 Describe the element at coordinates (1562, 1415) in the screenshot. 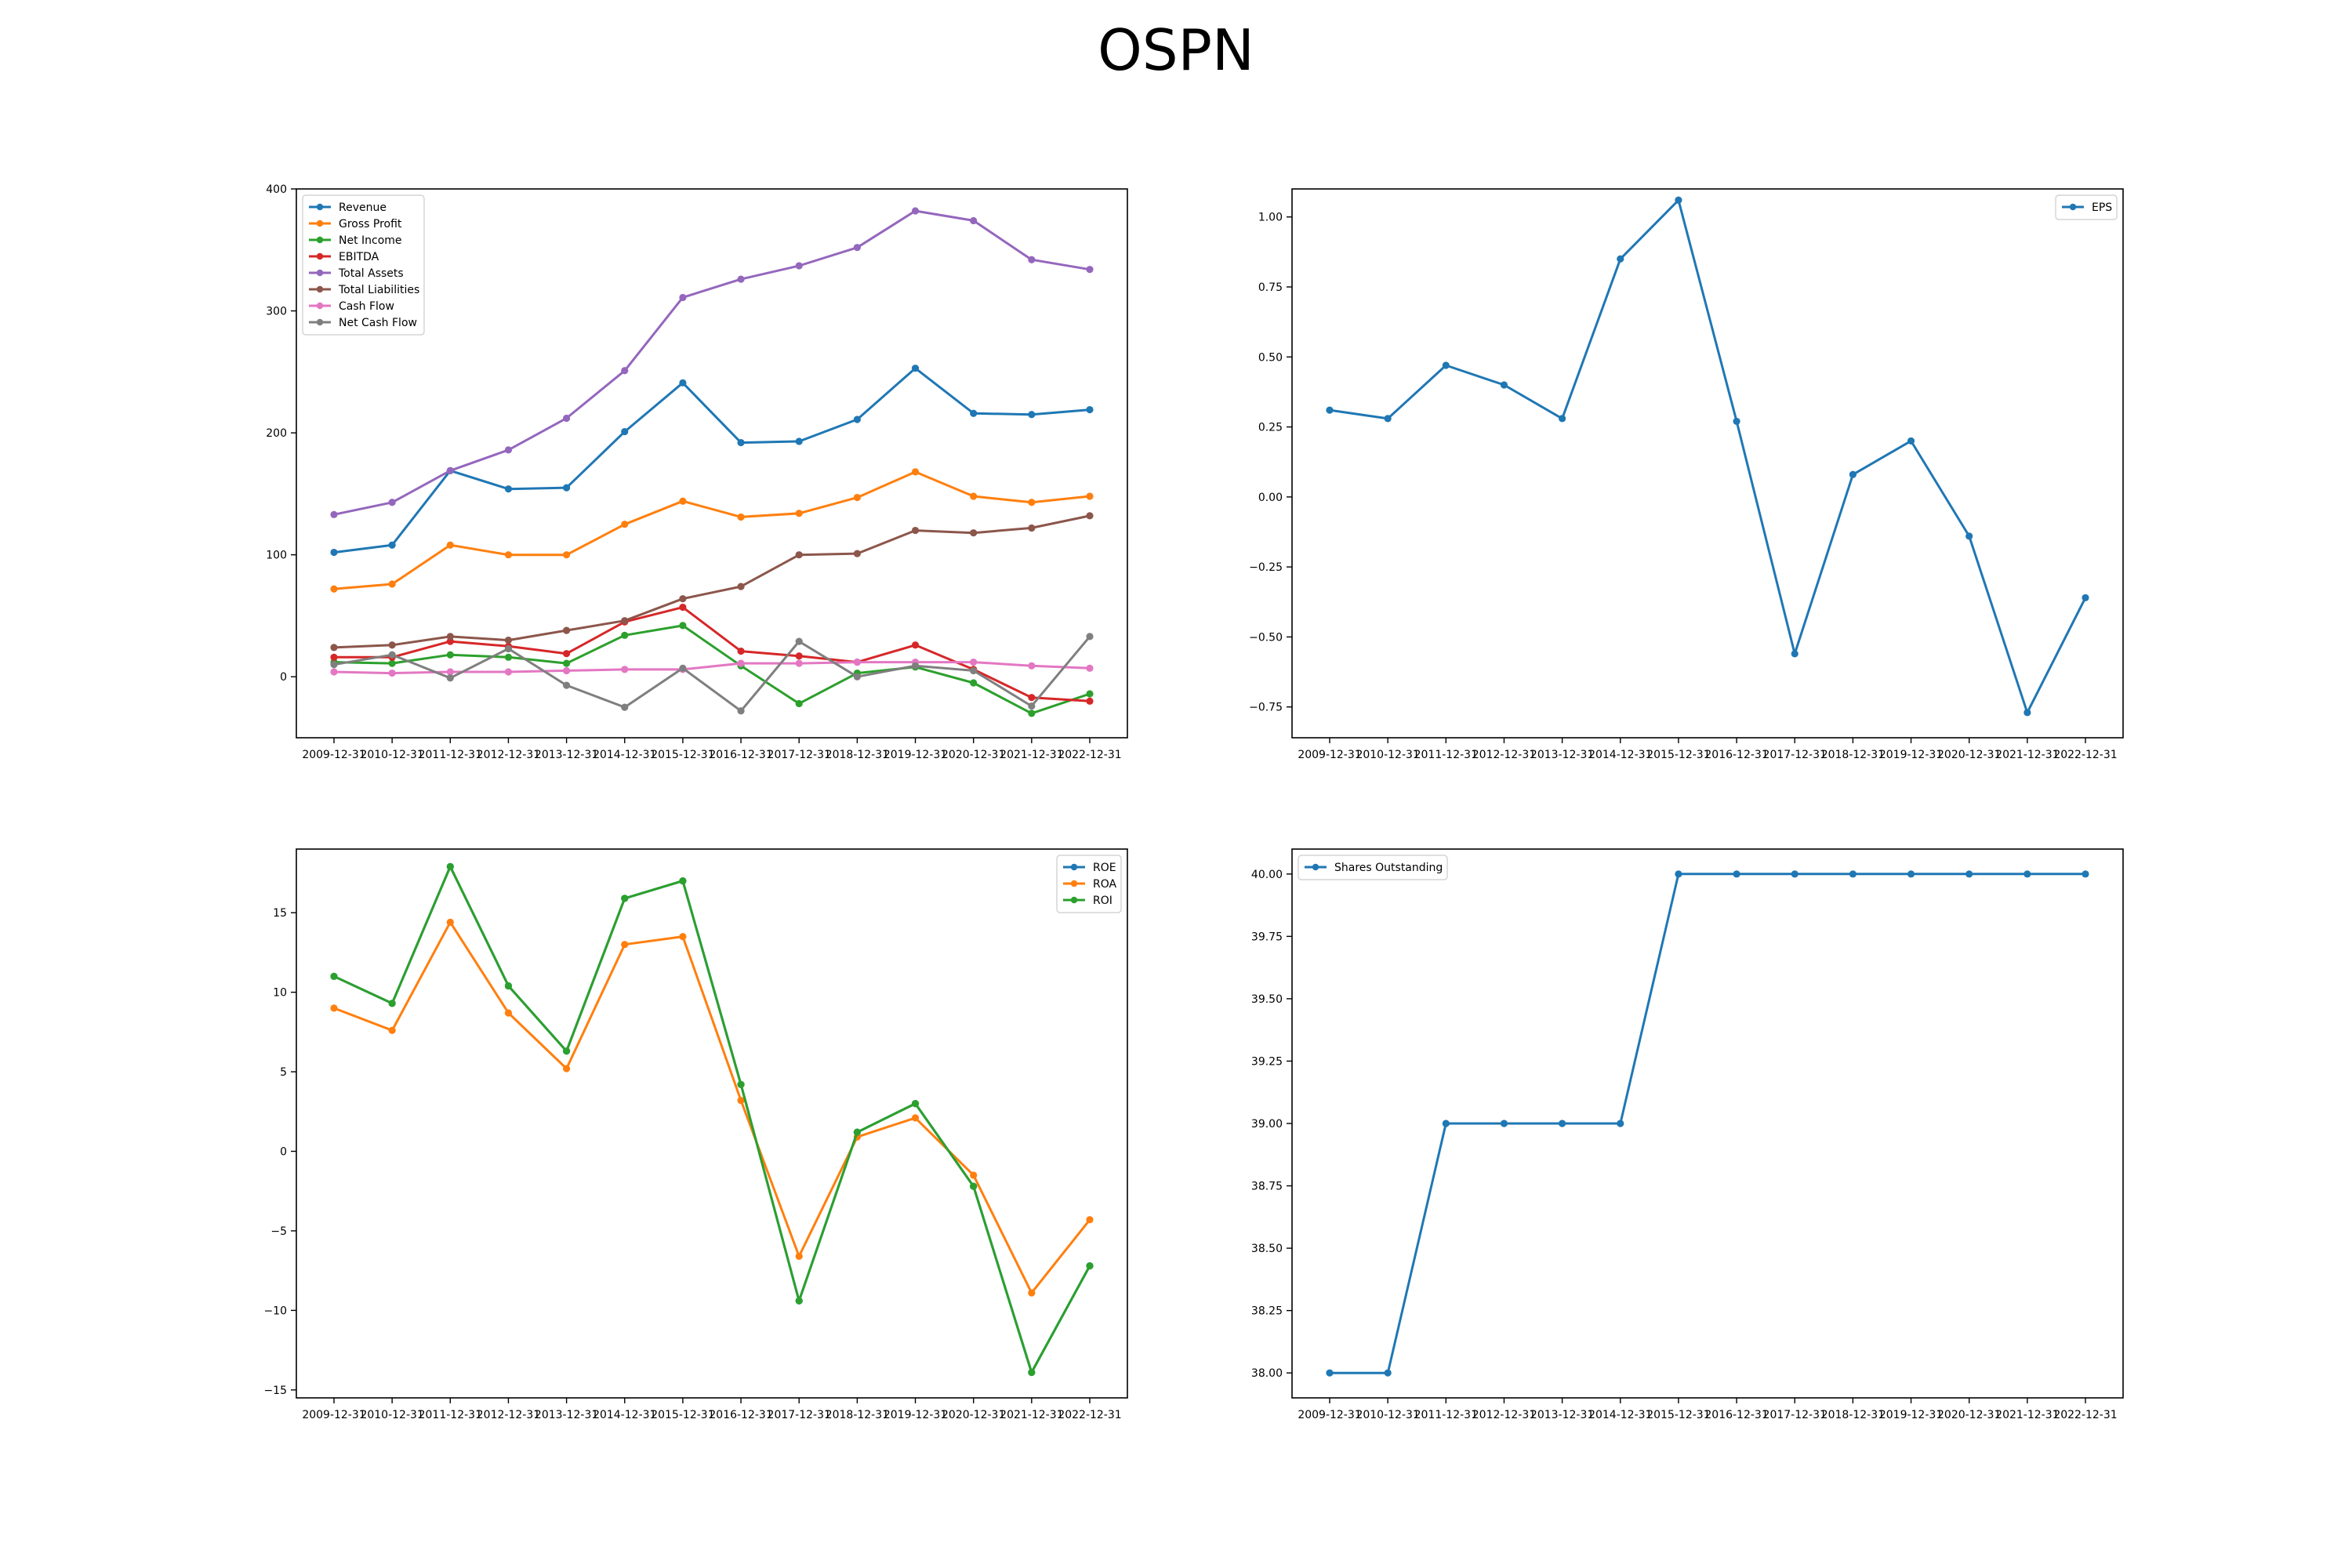

I see `shares-xtick-label: 2013-12-31` at that location.